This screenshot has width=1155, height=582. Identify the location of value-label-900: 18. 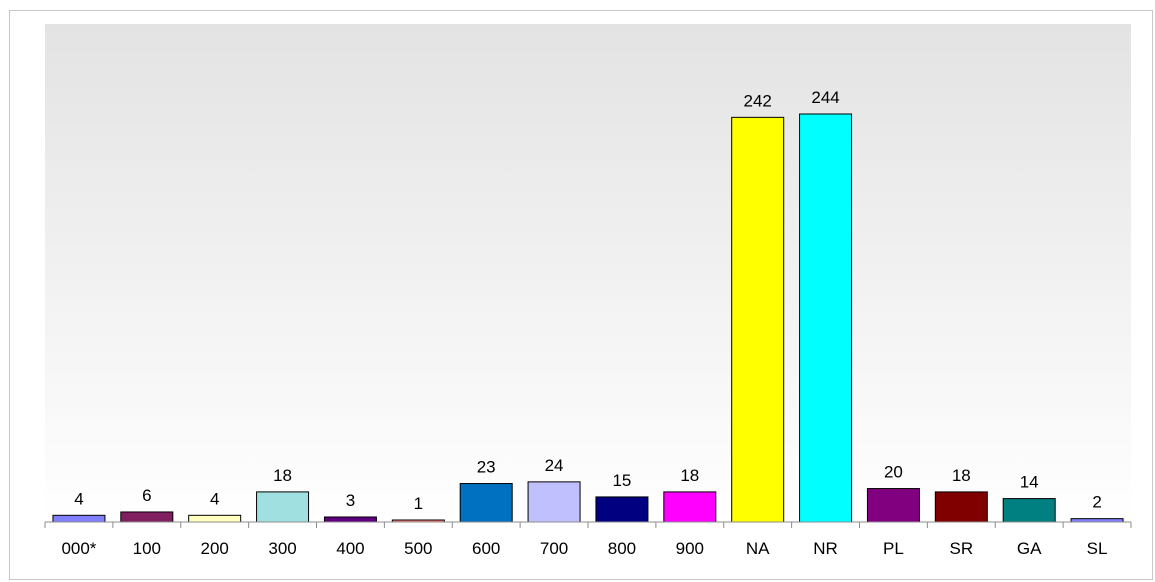
(689, 475).